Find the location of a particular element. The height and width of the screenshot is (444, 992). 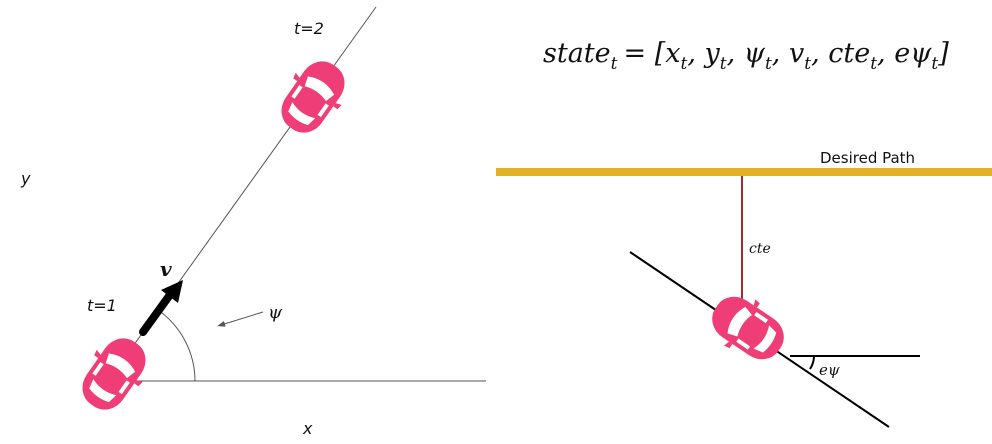

state-formula: statet = [xt, yt, ψt, vt, ctet, eψt] is located at coordinates (746, 56).